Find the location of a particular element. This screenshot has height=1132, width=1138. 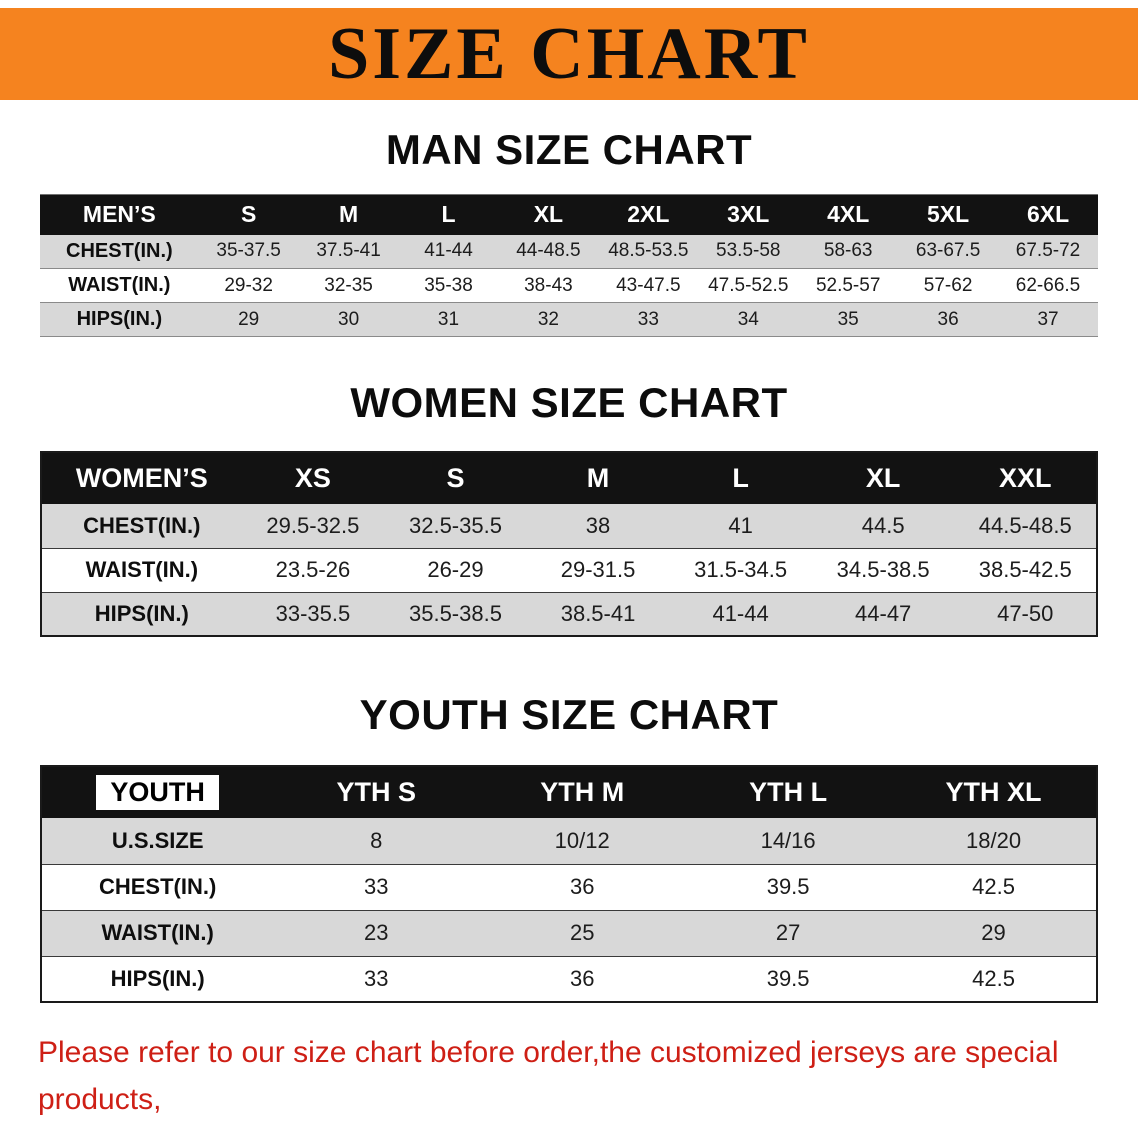

size-cell: 47-50 is located at coordinates (1025, 614).